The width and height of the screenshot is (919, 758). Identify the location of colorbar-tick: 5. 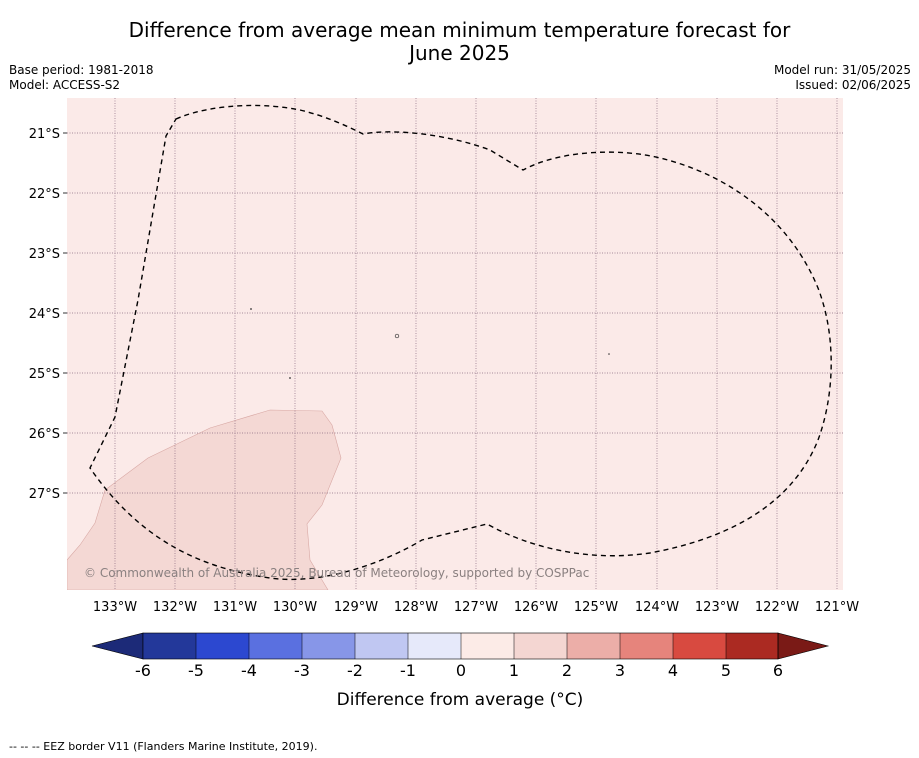
(726, 670).